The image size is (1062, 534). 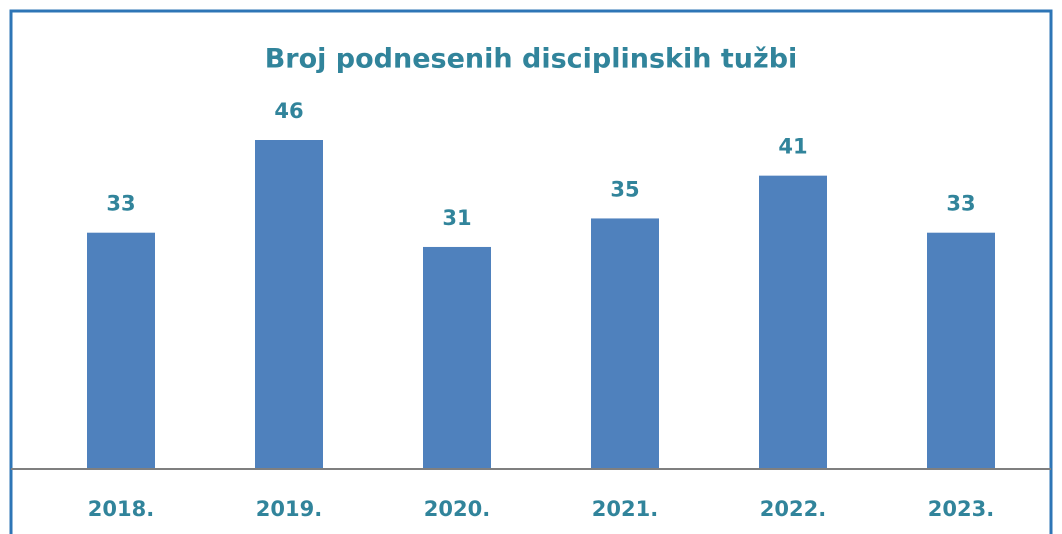 I want to click on chart-title: Broj podnesenih disciplinskih tužbi, so click(x=531, y=59).